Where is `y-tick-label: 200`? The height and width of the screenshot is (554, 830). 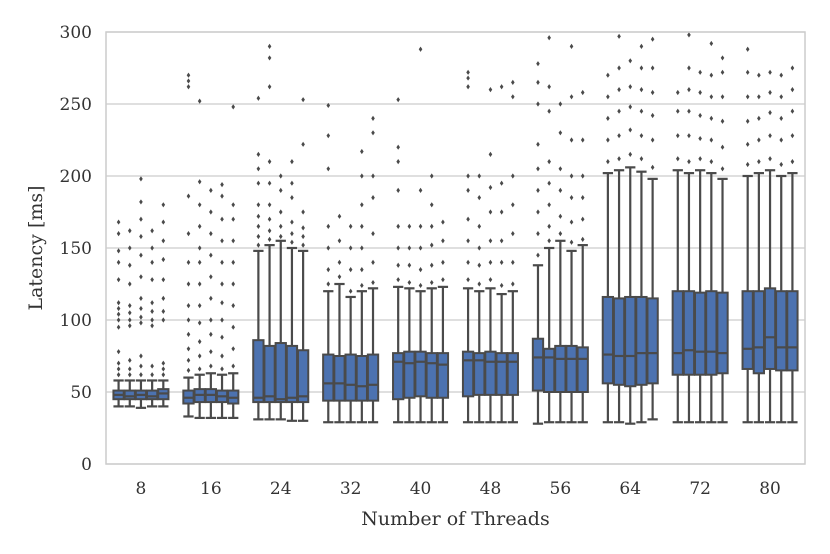 y-tick-label: 200 is located at coordinates (76, 177).